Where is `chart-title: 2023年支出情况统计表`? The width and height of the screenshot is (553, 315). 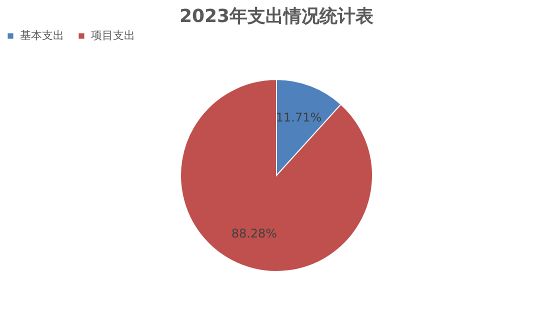
chart-title: 2023年支出情况统计表 is located at coordinates (276, 16).